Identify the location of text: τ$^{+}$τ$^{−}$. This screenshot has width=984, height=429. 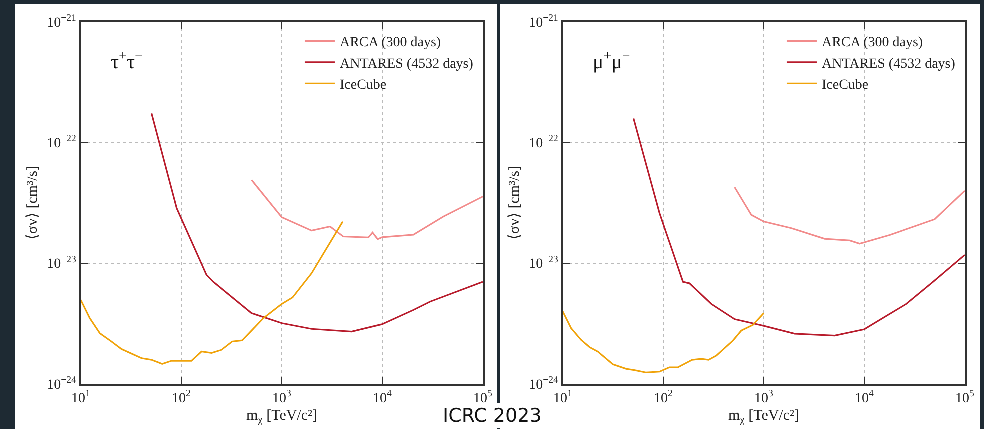
(127, 61).